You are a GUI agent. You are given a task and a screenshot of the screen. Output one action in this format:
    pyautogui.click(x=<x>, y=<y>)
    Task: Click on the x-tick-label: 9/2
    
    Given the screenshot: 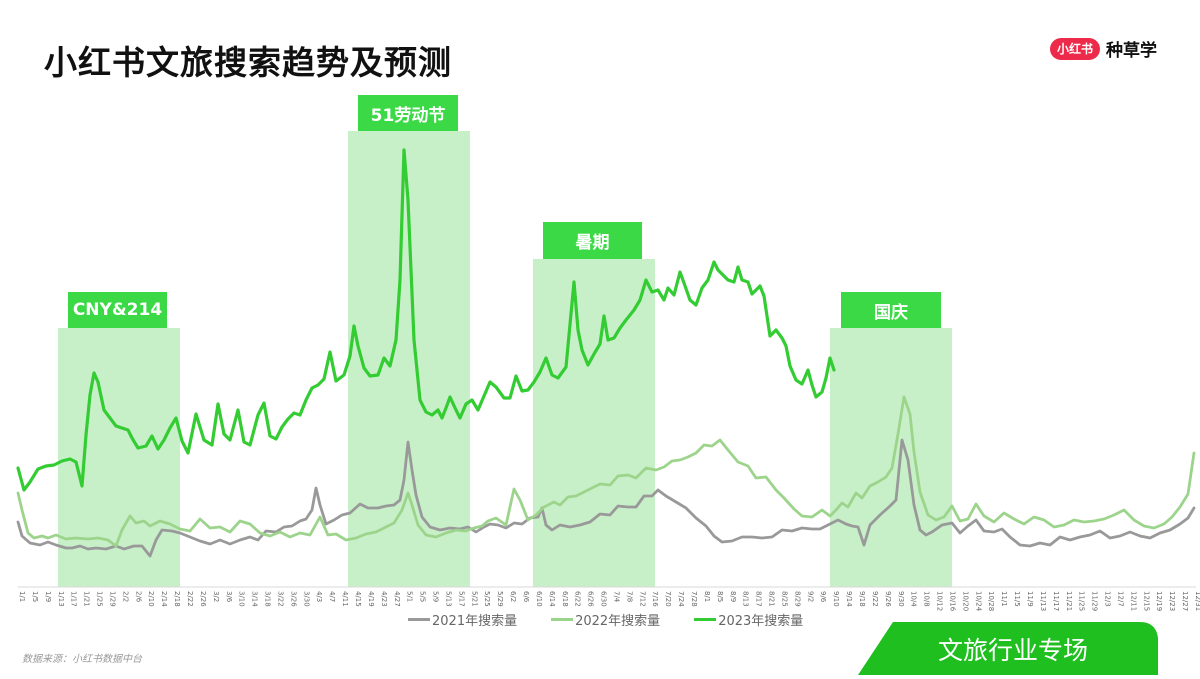 What is the action you would take?
    pyautogui.click(x=810, y=596)
    